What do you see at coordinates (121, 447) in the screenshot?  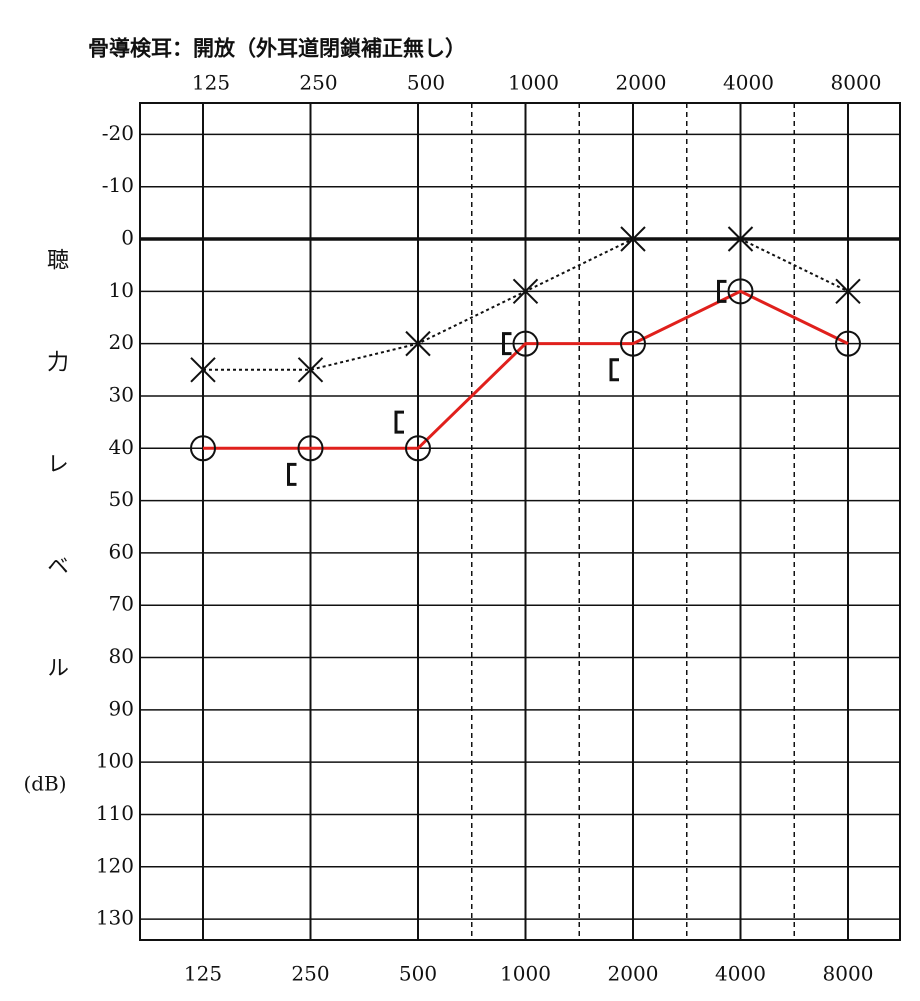 I see `y-tick-label: 40` at bounding box center [121, 447].